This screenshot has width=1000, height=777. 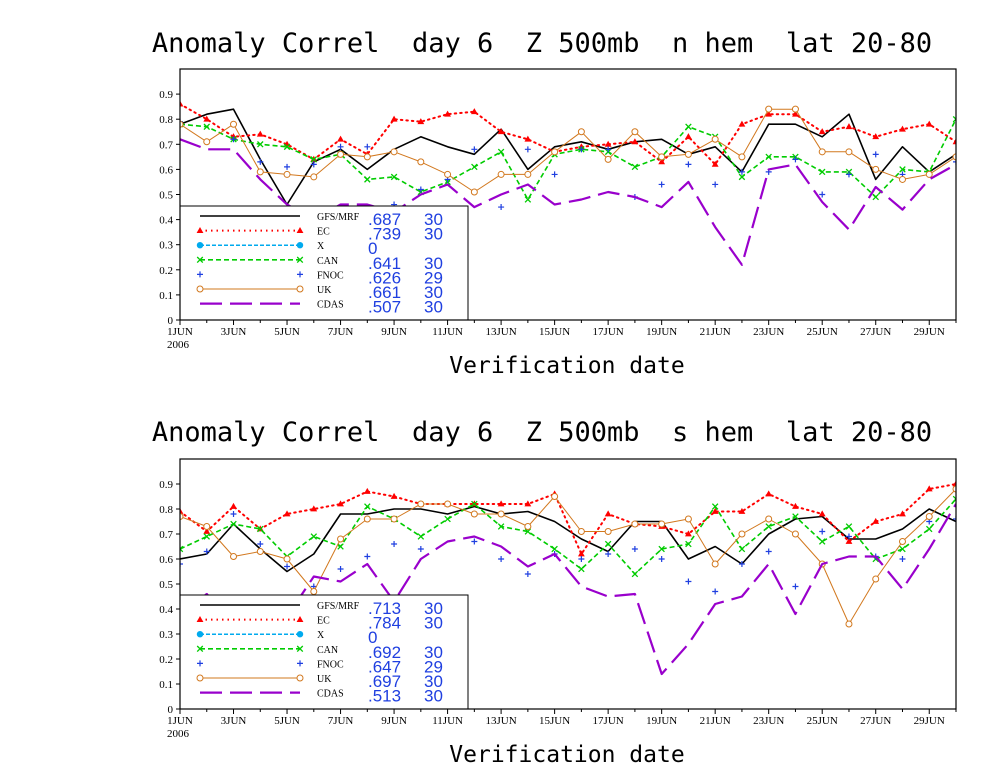 What do you see at coordinates (166, 685) in the screenshot?
I see `y-tick-label: 0.1` at bounding box center [166, 685].